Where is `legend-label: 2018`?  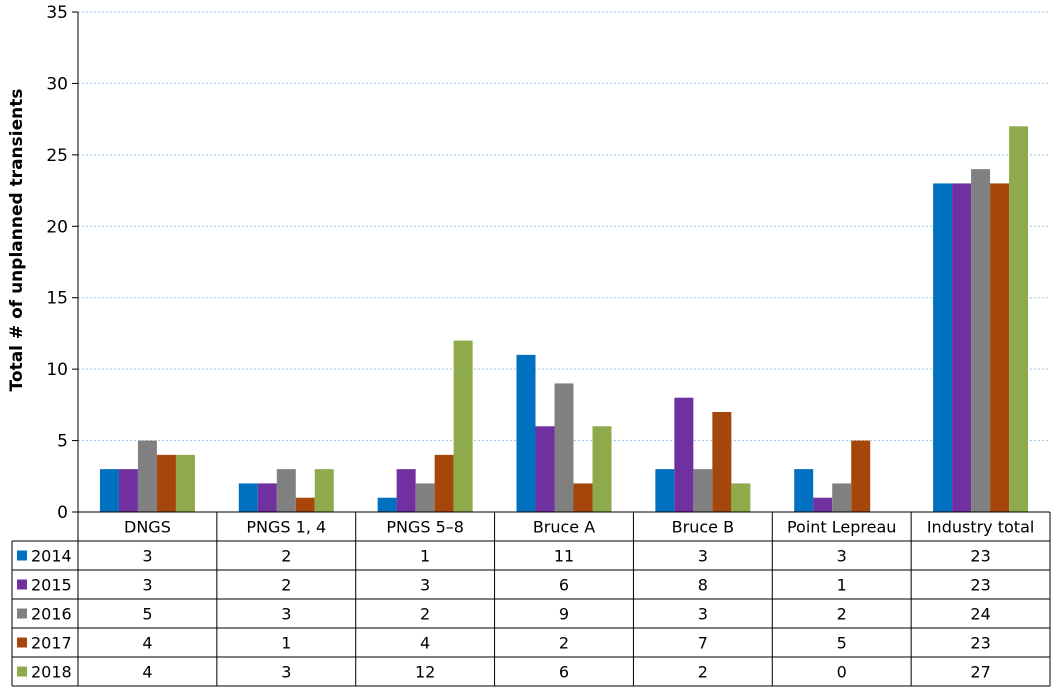
legend-label: 2018 is located at coordinates (51, 672).